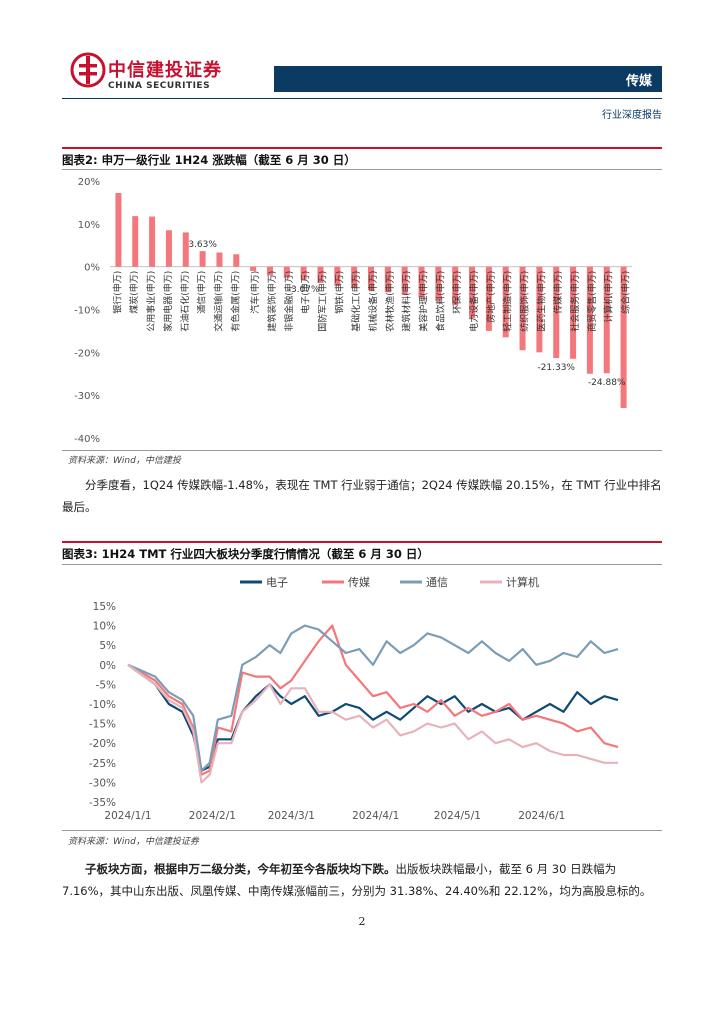 This screenshot has height=1024, width=724. What do you see at coordinates (92, 268) in the screenshot?
I see `y-tick-label: 0%` at bounding box center [92, 268].